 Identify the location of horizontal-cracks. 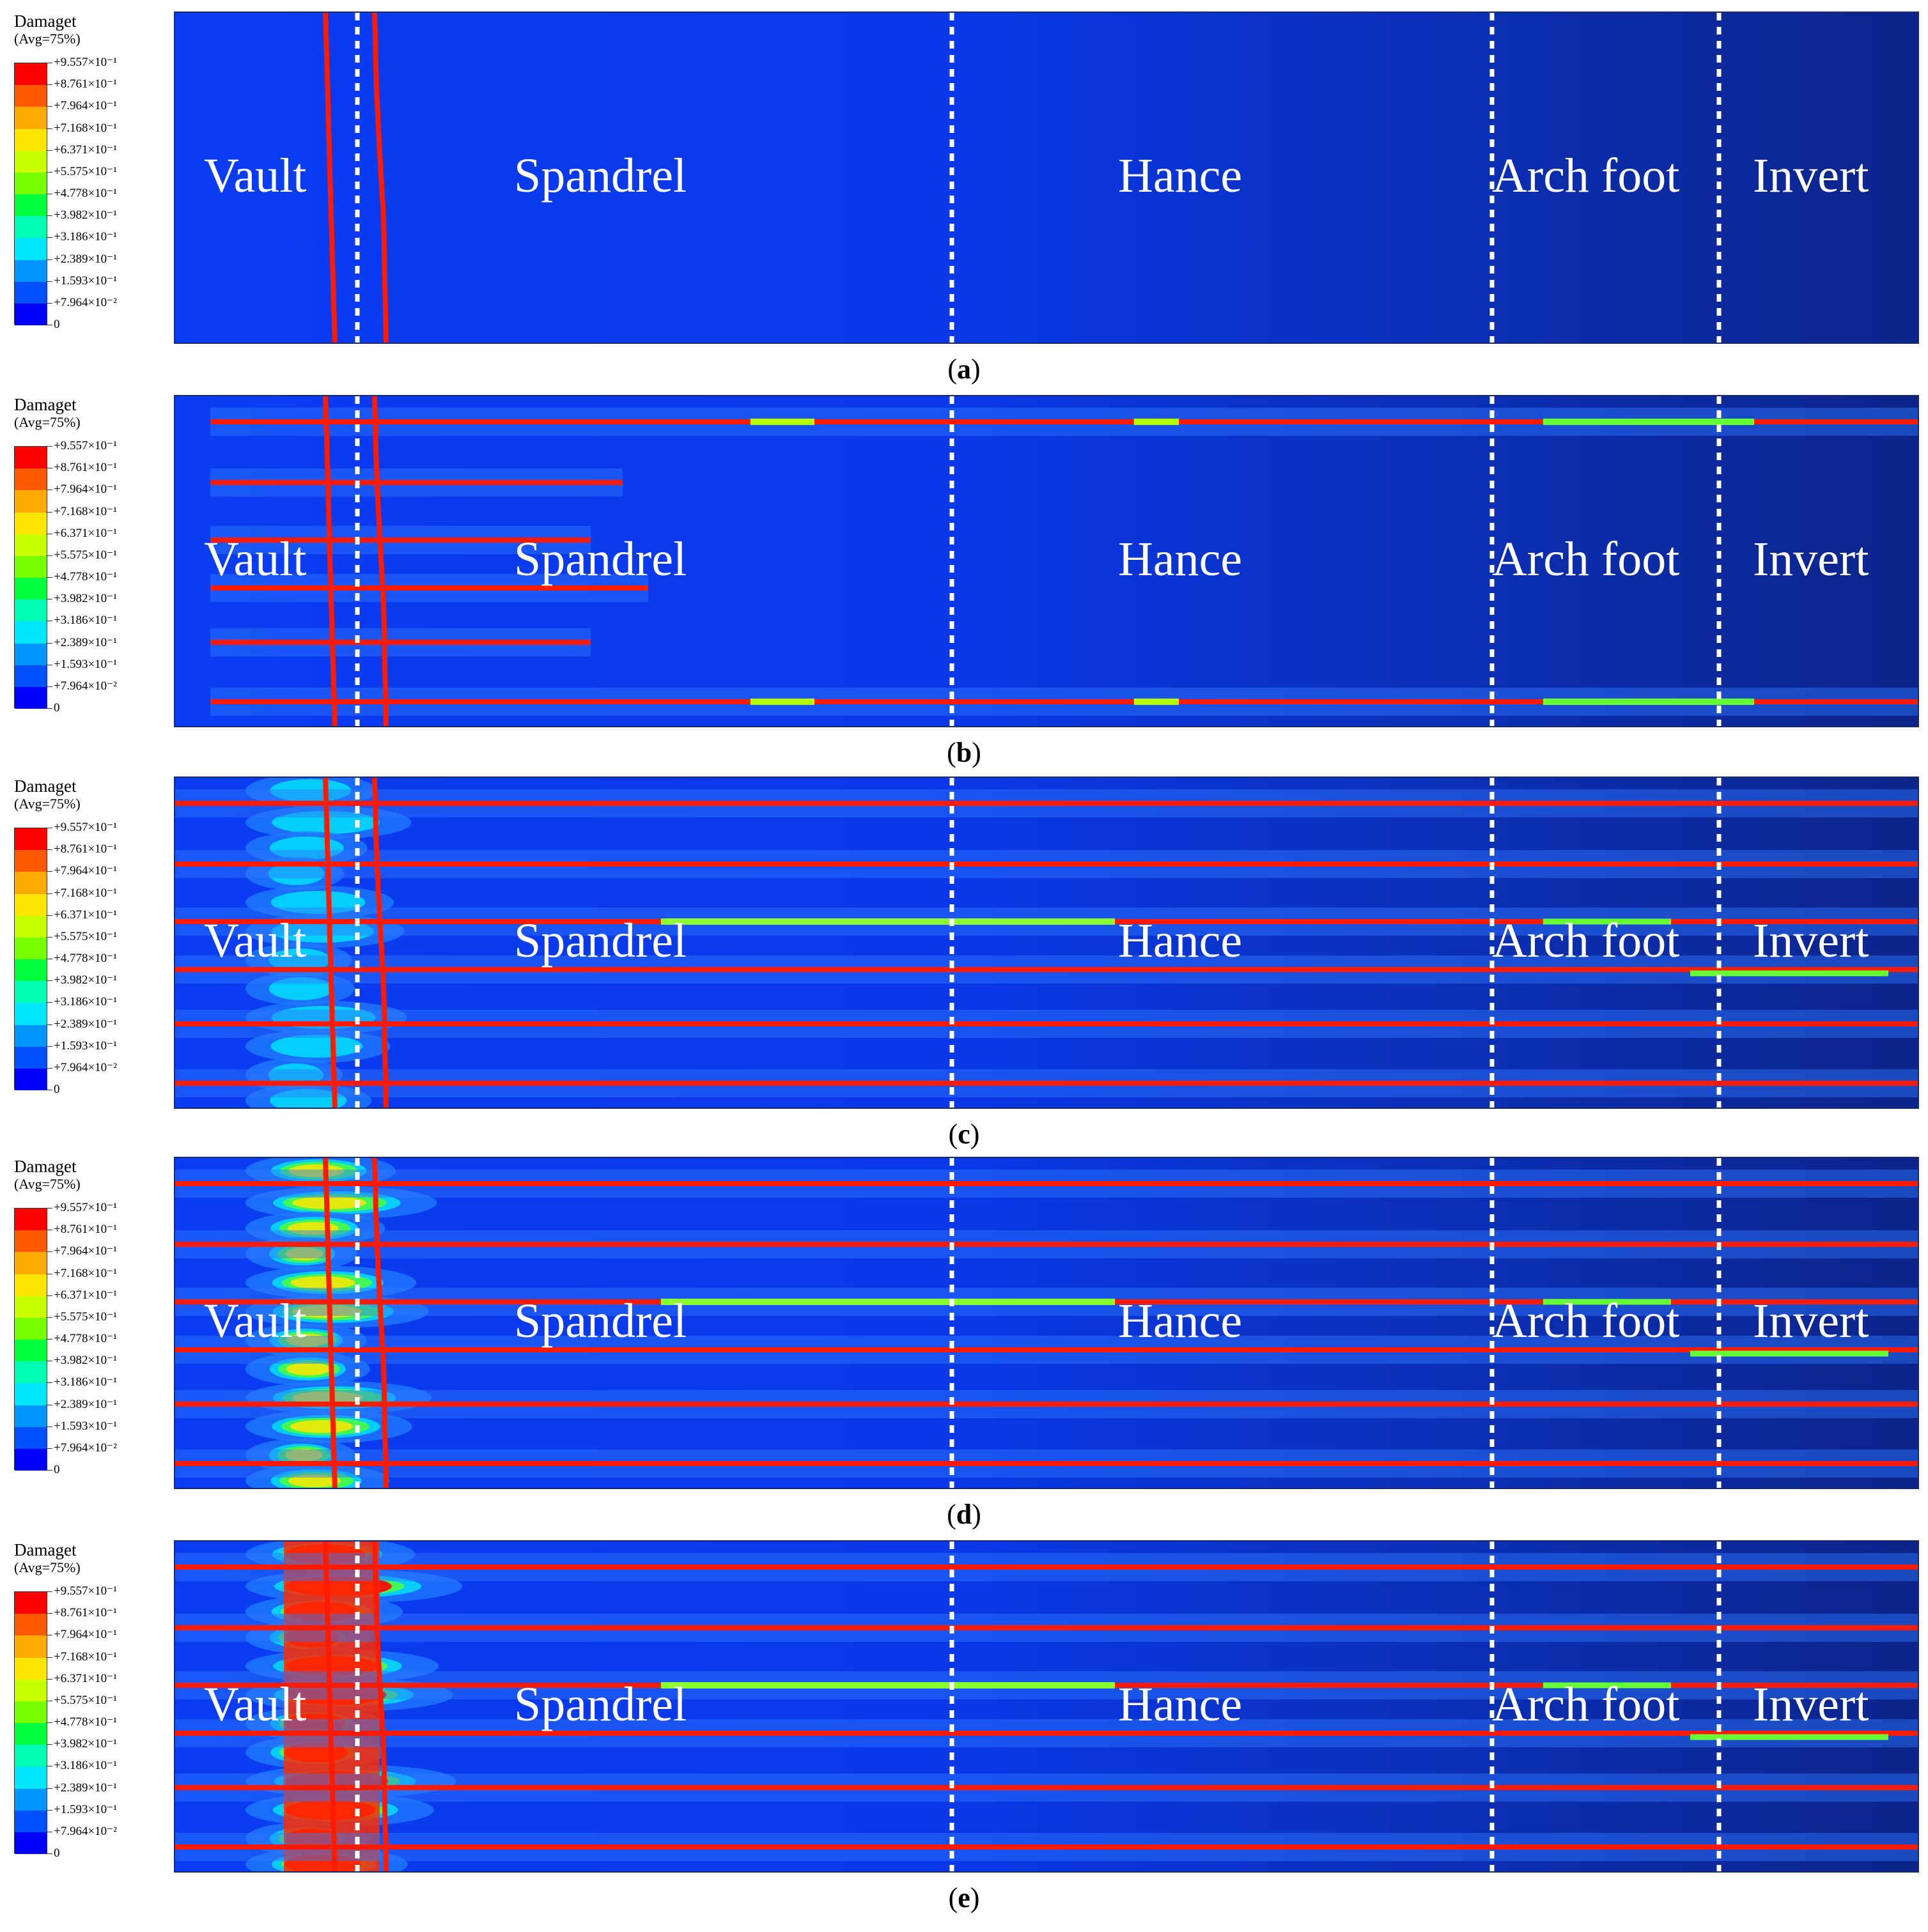
(1046, 1707).